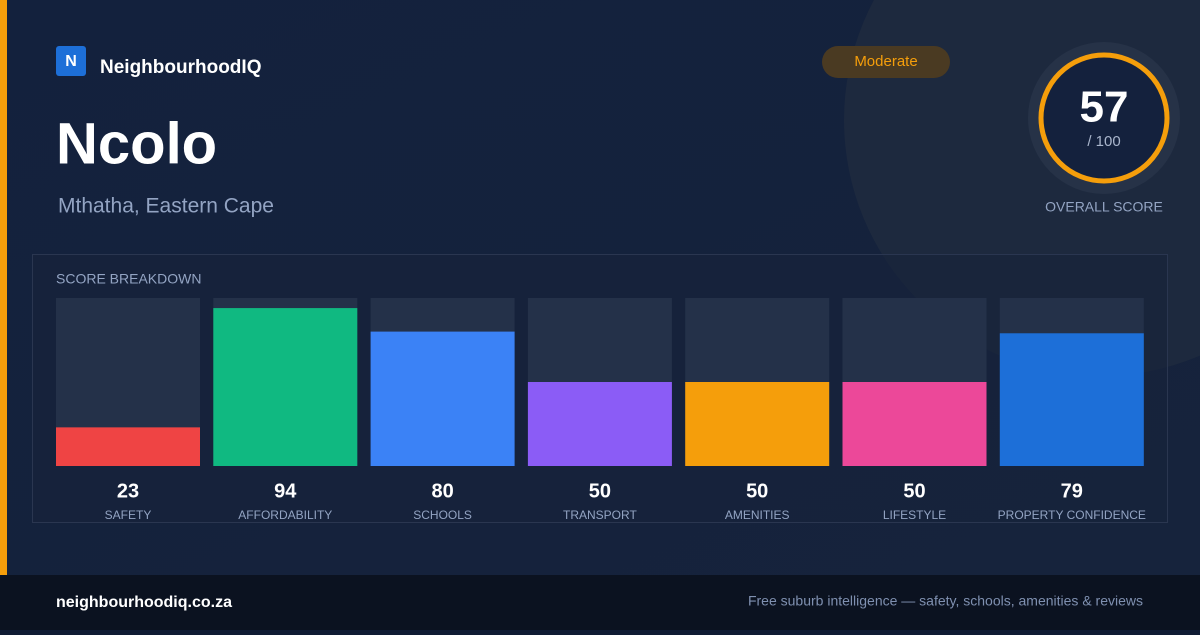  What do you see at coordinates (442, 515) in the screenshot?
I see `category-label: SCHOOLS` at bounding box center [442, 515].